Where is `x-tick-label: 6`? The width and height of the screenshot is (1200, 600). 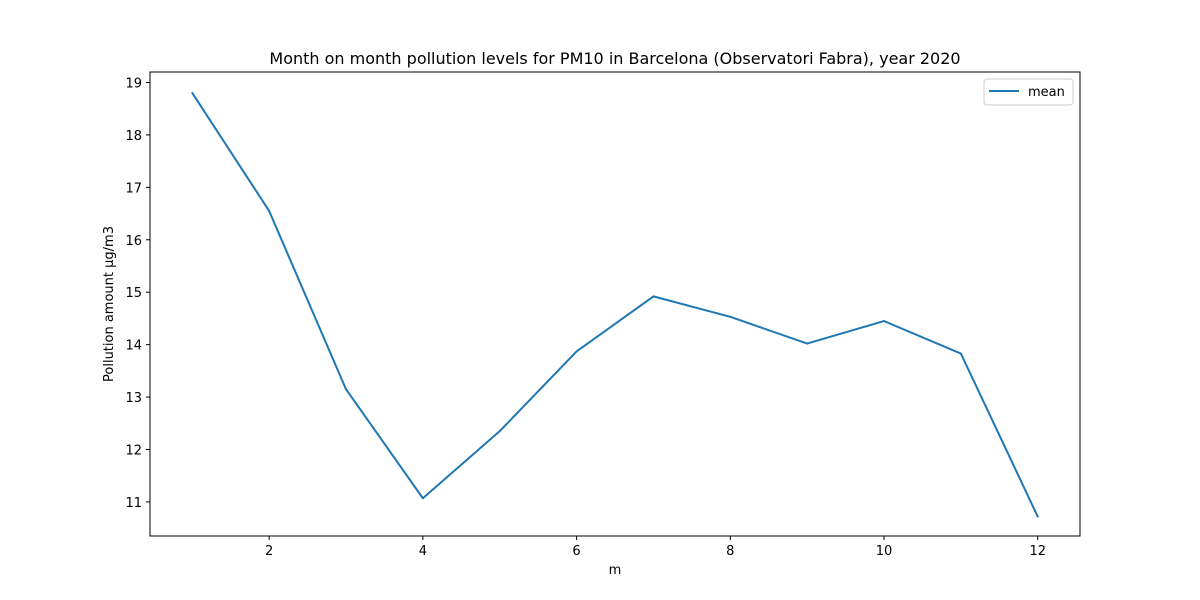
x-tick-label: 6 is located at coordinates (576, 551).